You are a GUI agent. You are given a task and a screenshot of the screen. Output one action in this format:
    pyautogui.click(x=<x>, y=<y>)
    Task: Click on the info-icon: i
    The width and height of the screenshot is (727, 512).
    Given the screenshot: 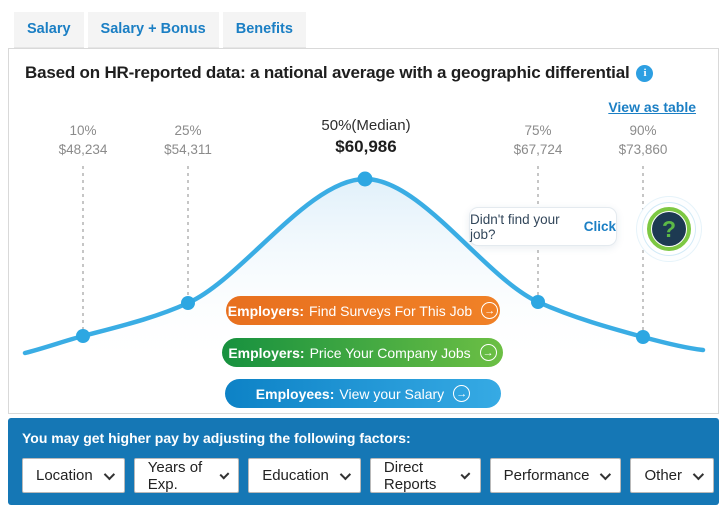 What is the action you would take?
    pyautogui.click(x=645, y=73)
    